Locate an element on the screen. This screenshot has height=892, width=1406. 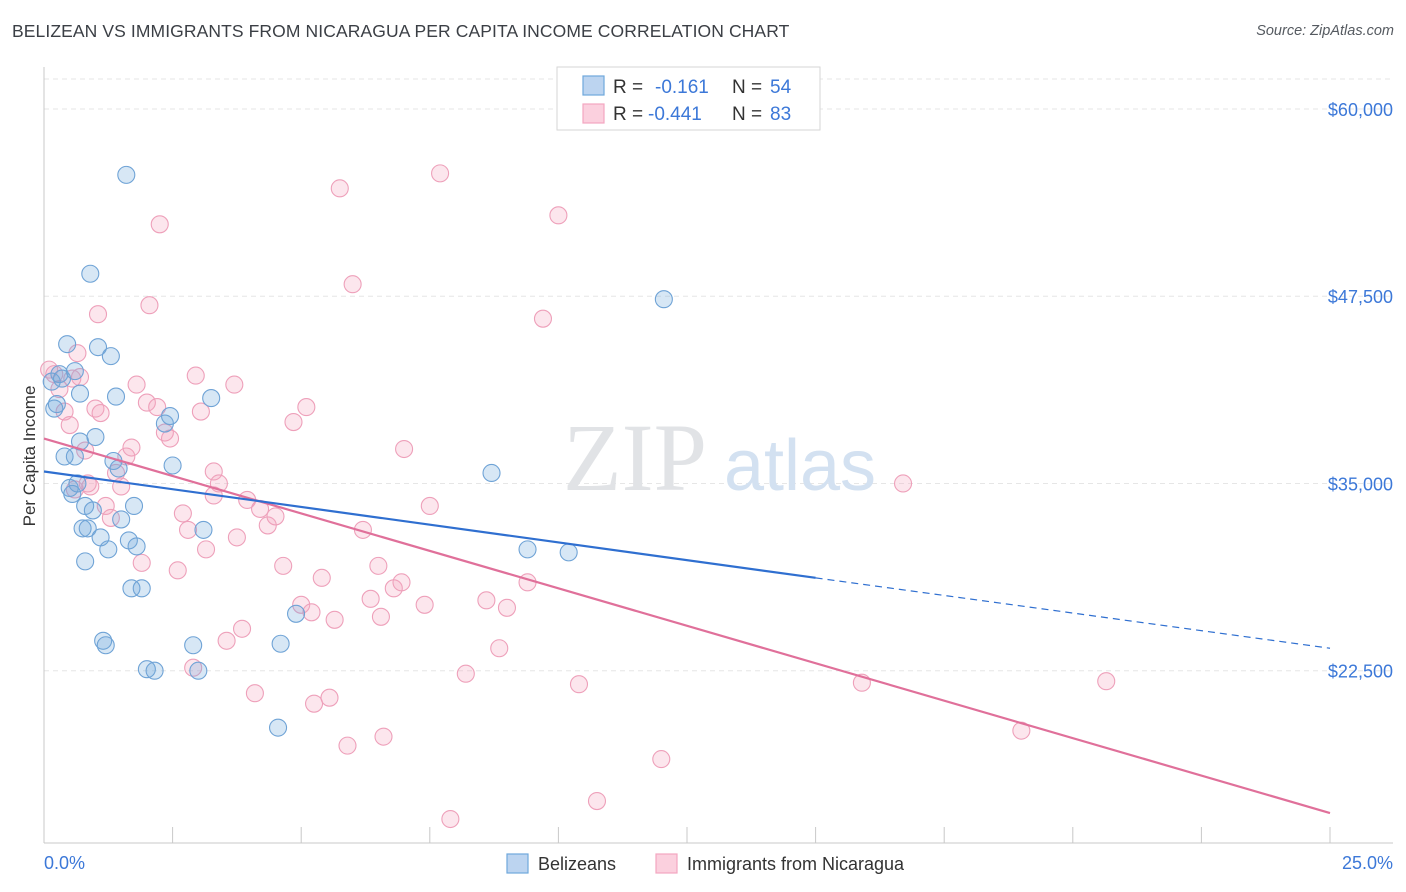
belizean-trend-line is located at coordinates (429, 524).